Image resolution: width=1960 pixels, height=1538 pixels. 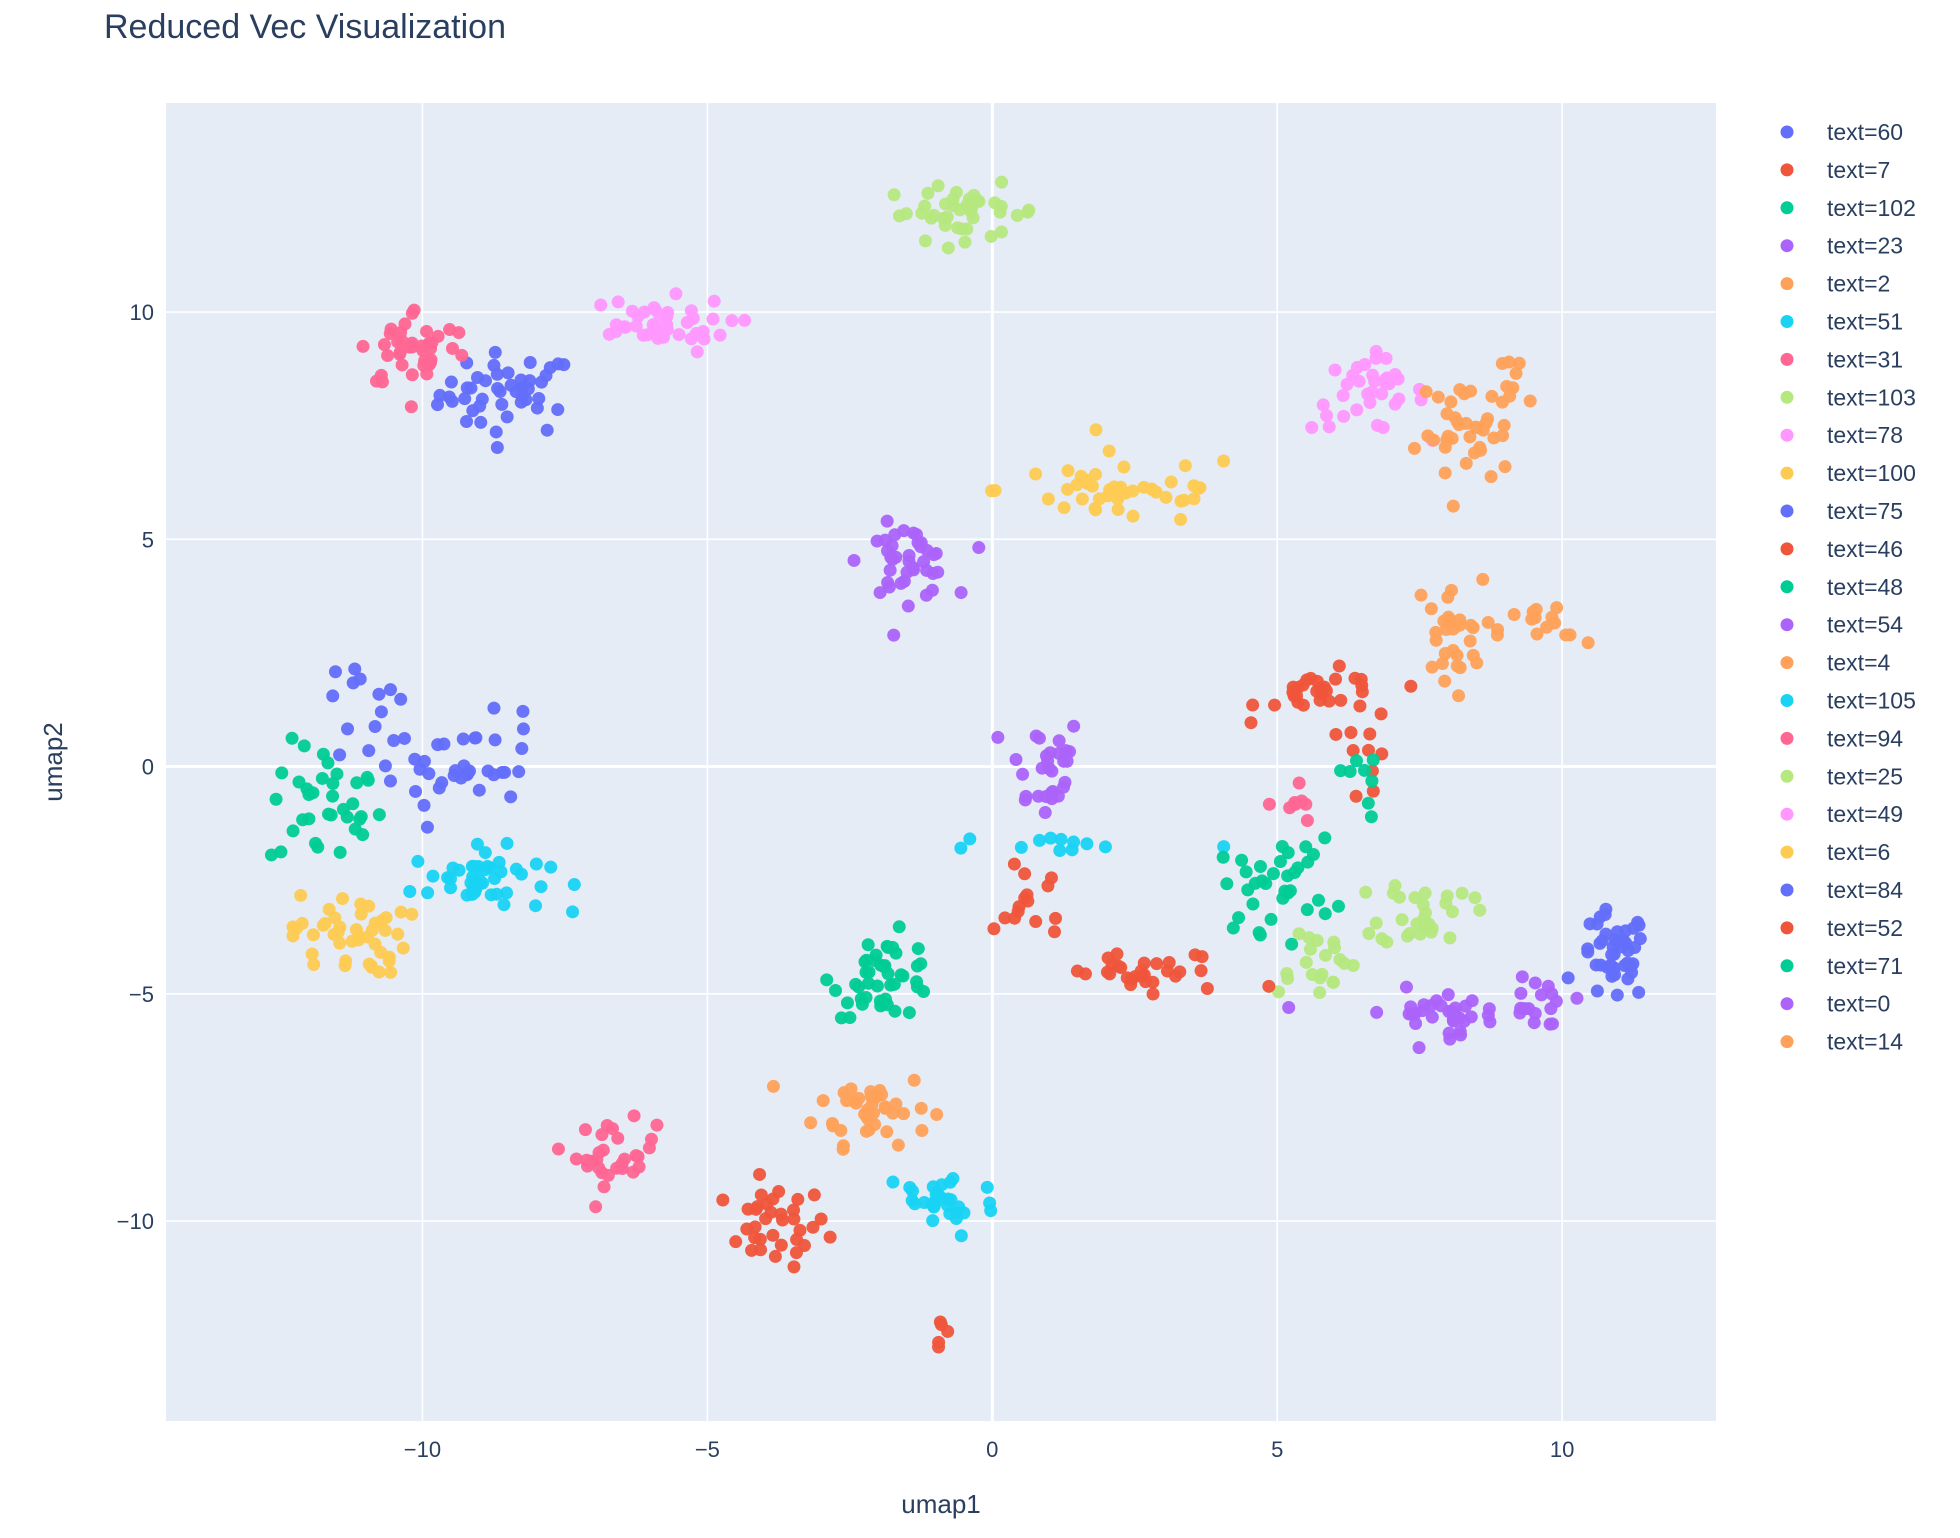 I want to click on legend-item: text=7, so click(x=1835, y=170).